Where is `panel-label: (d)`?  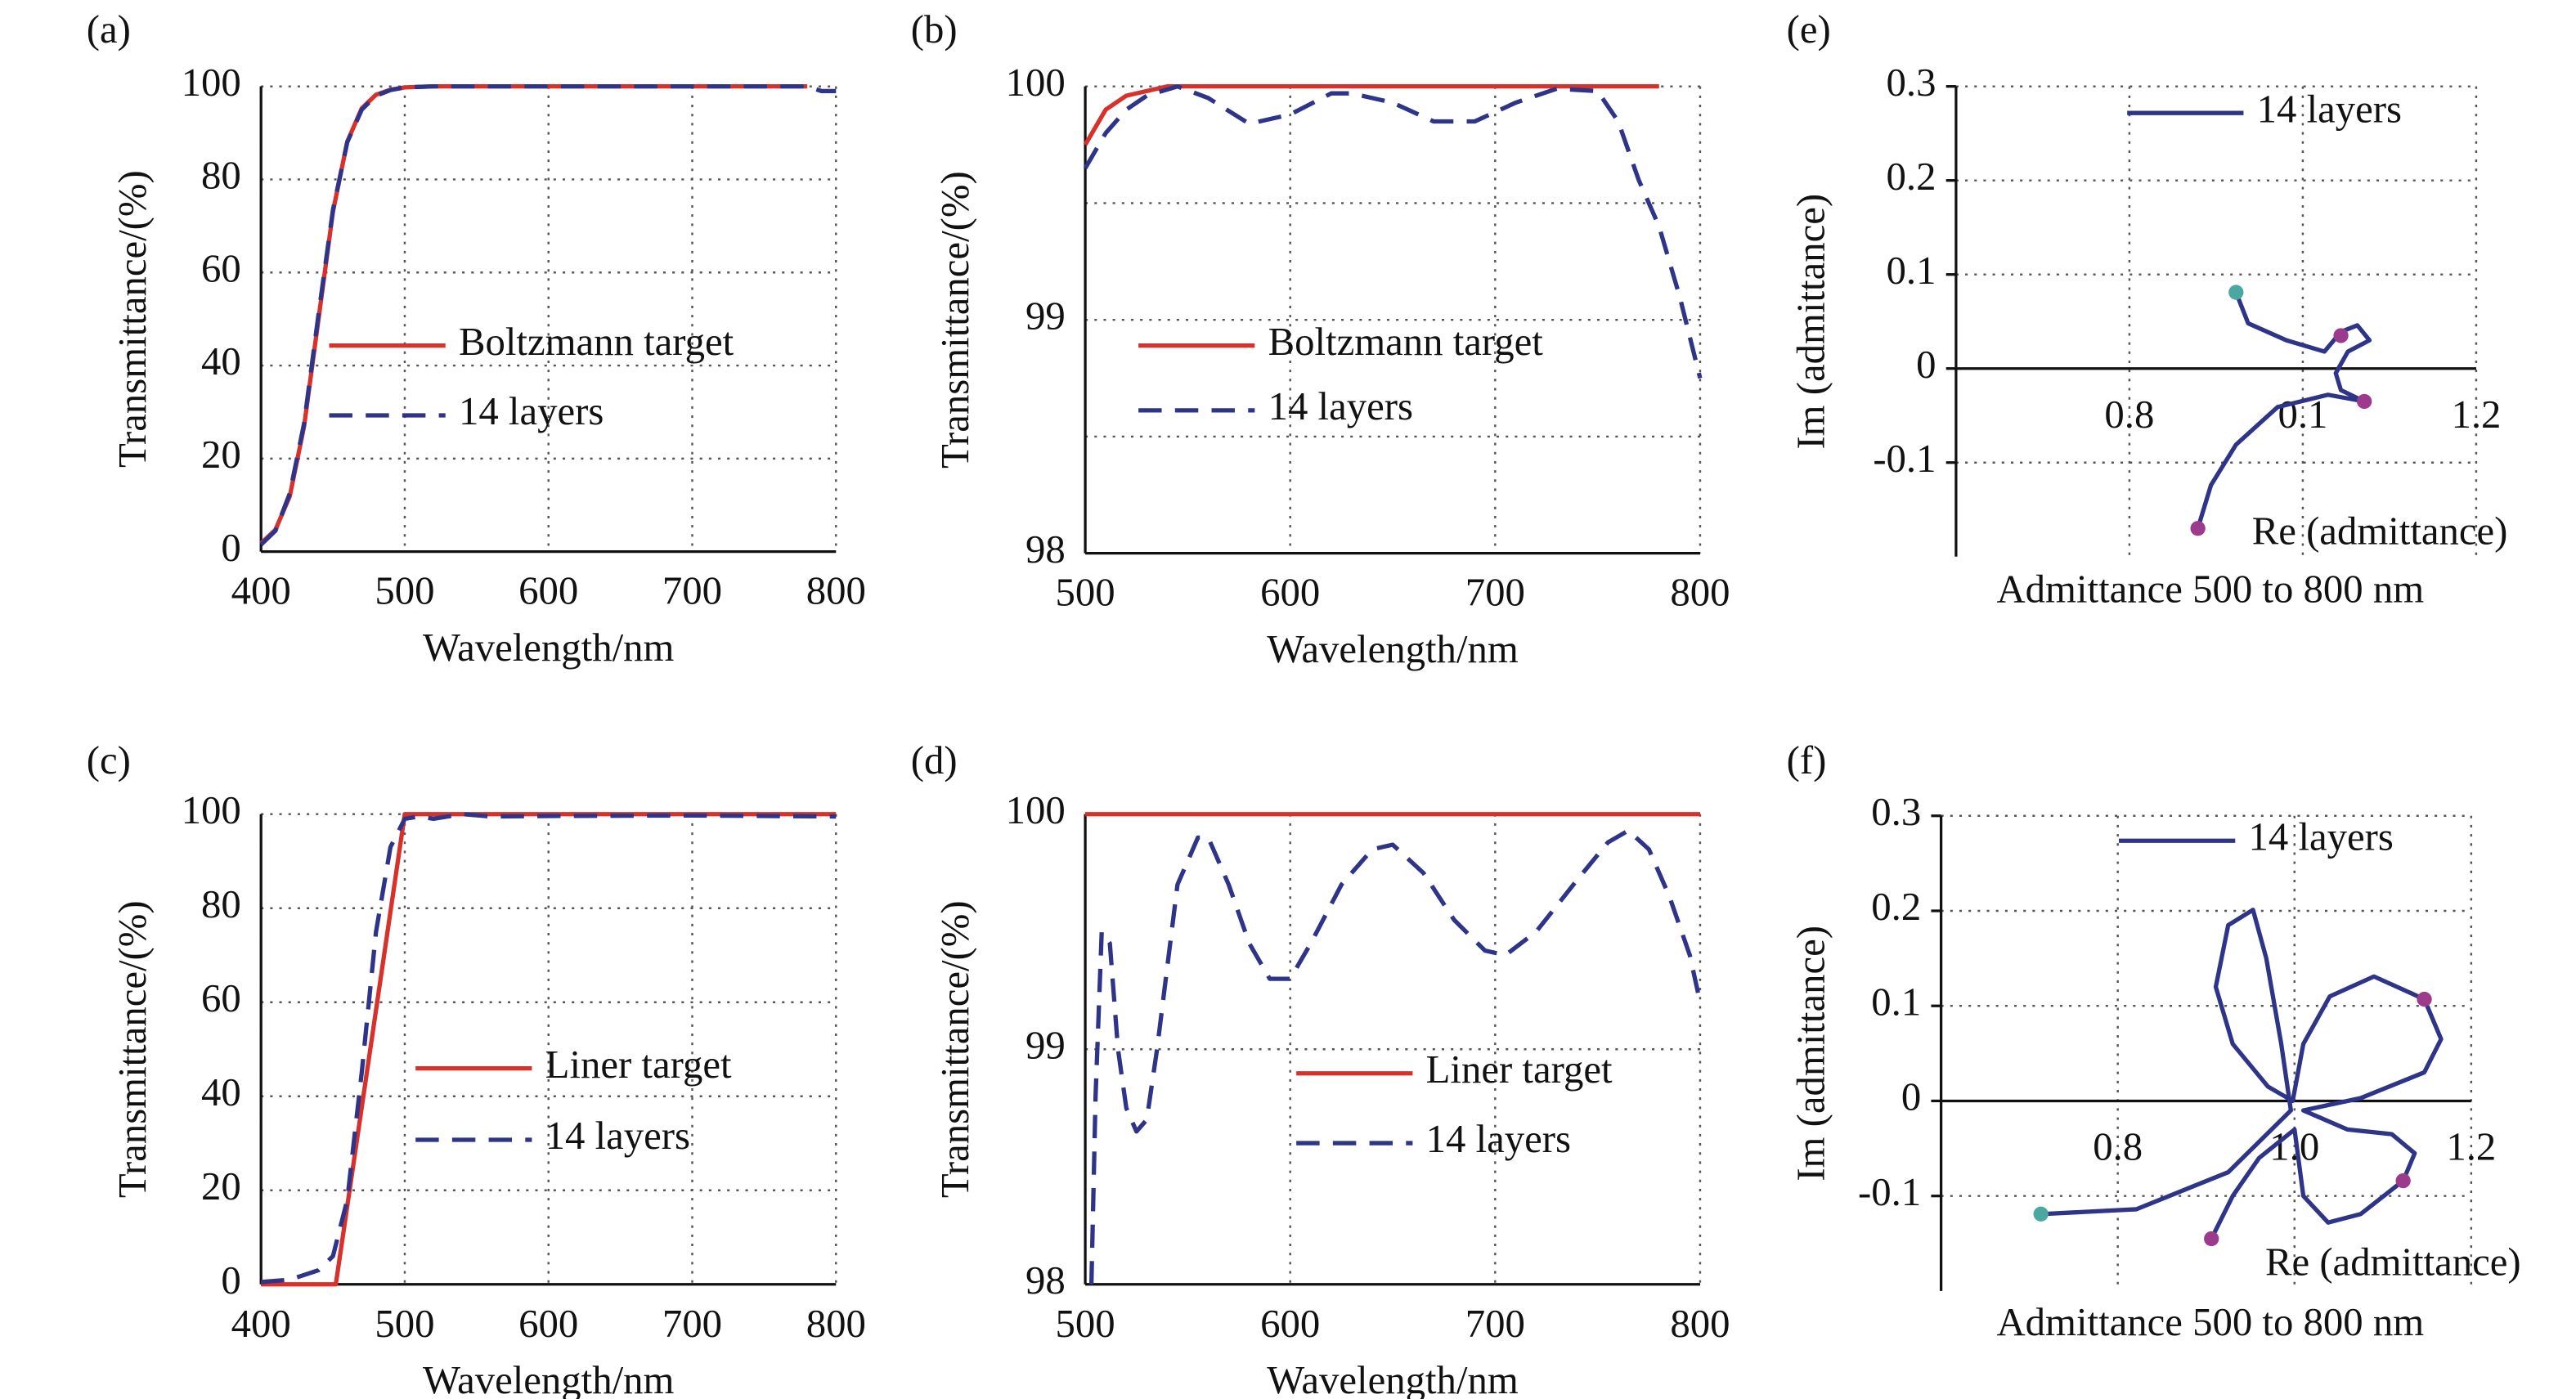 panel-label: (d) is located at coordinates (934, 760).